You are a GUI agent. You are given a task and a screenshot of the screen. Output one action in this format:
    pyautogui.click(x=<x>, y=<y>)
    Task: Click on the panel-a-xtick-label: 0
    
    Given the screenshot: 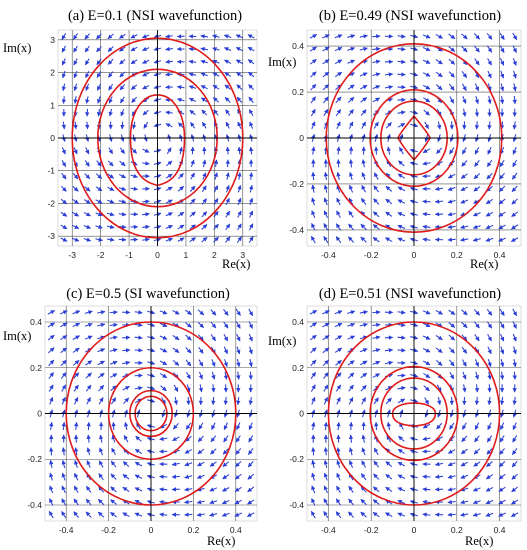 What is the action you would take?
    pyautogui.click(x=157, y=255)
    